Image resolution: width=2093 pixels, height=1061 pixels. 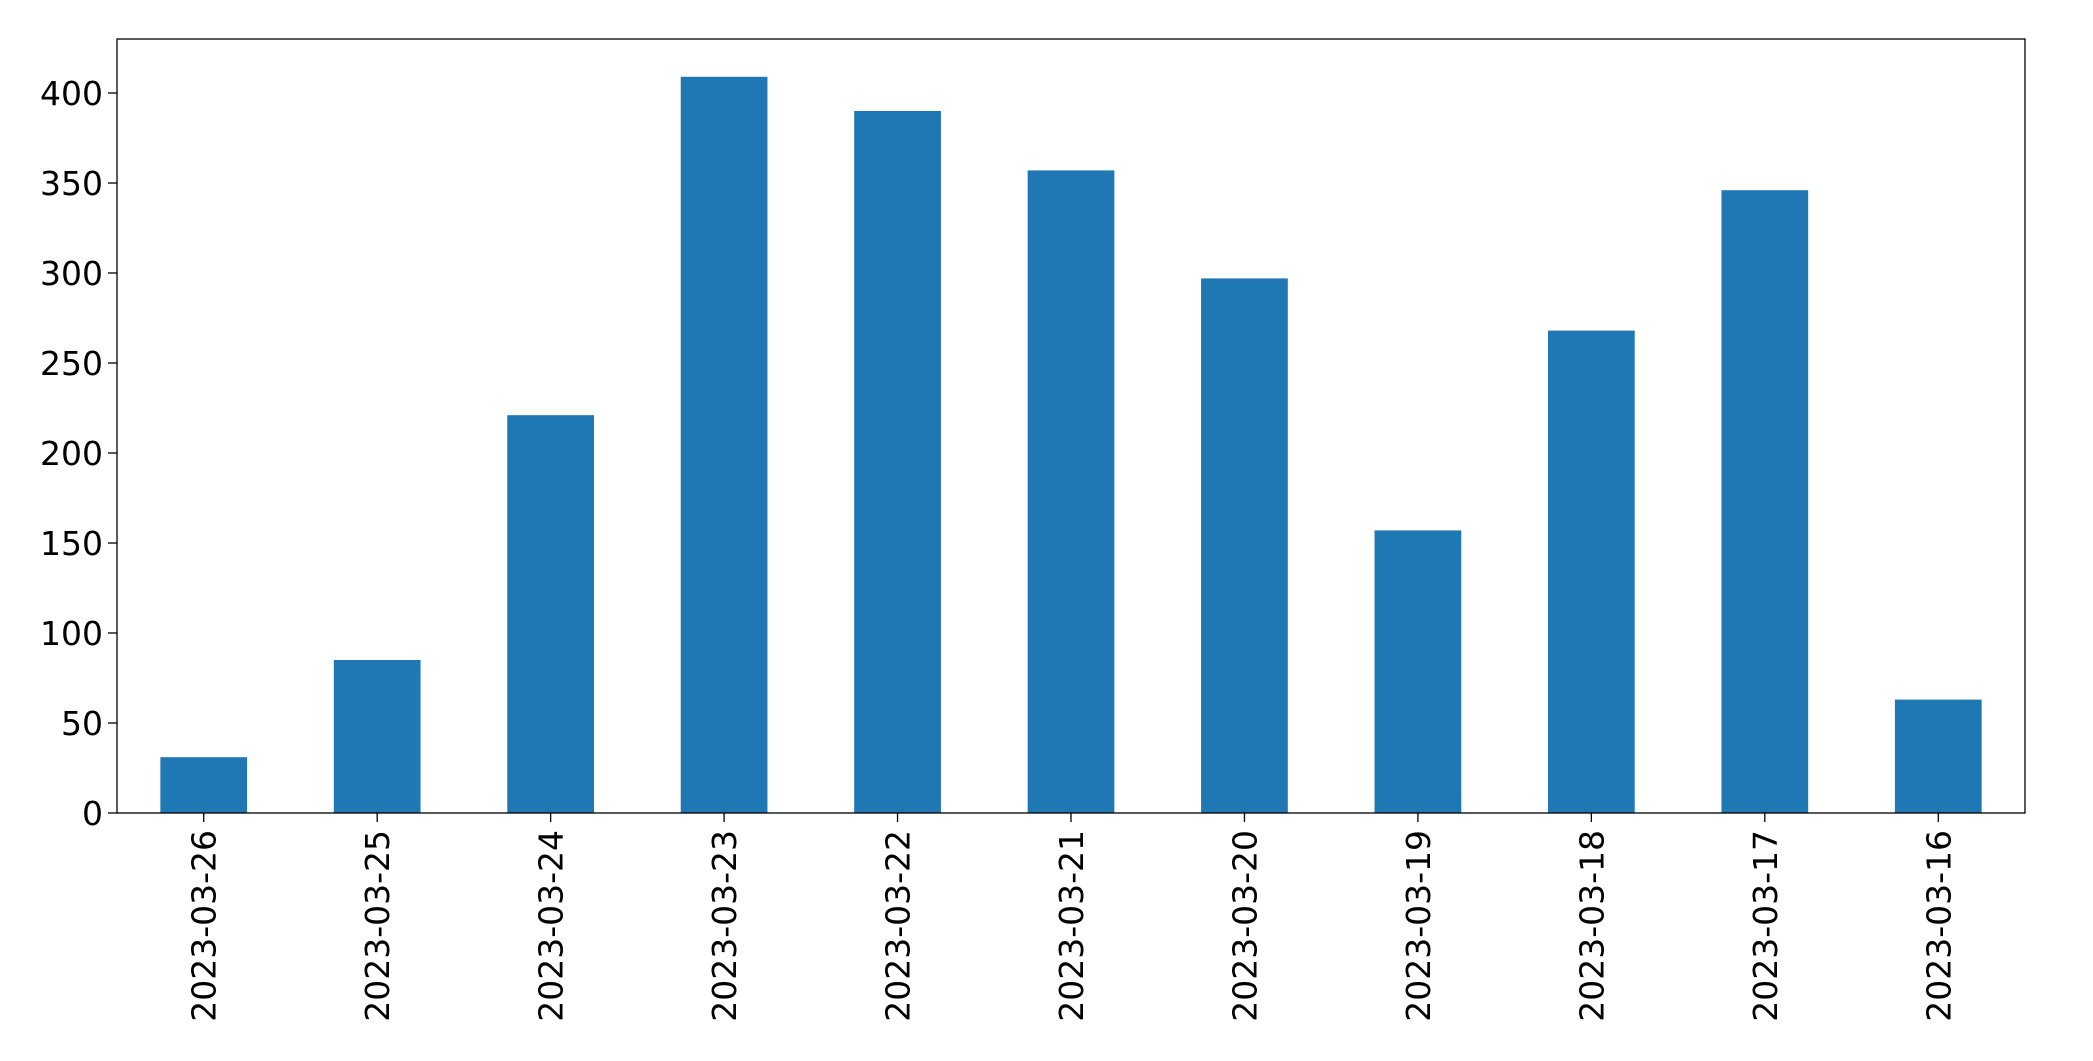 What do you see at coordinates (71, 273) in the screenshot?
I see `y-tick-label: 300` at bounding box center [71, 273].